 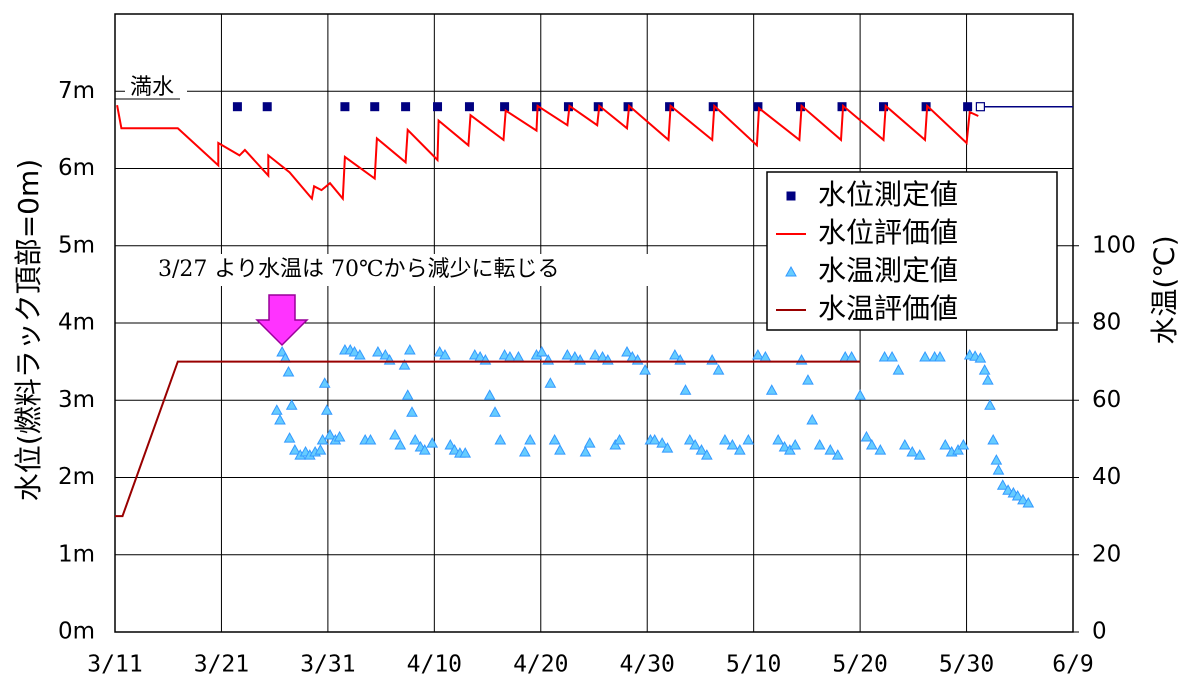 What do you see at coordinates (912, 251) in the screenshot?
I see `legend-box` at bounding box center [912, 251].